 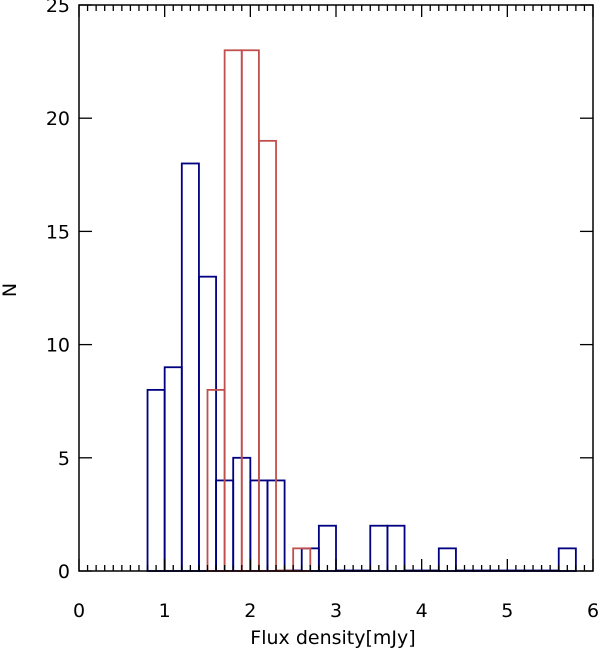 What do you see at coordinates (58, 346) in the screenshot?
I see `y-tick-label: 10` at bounding box center [58, 346].